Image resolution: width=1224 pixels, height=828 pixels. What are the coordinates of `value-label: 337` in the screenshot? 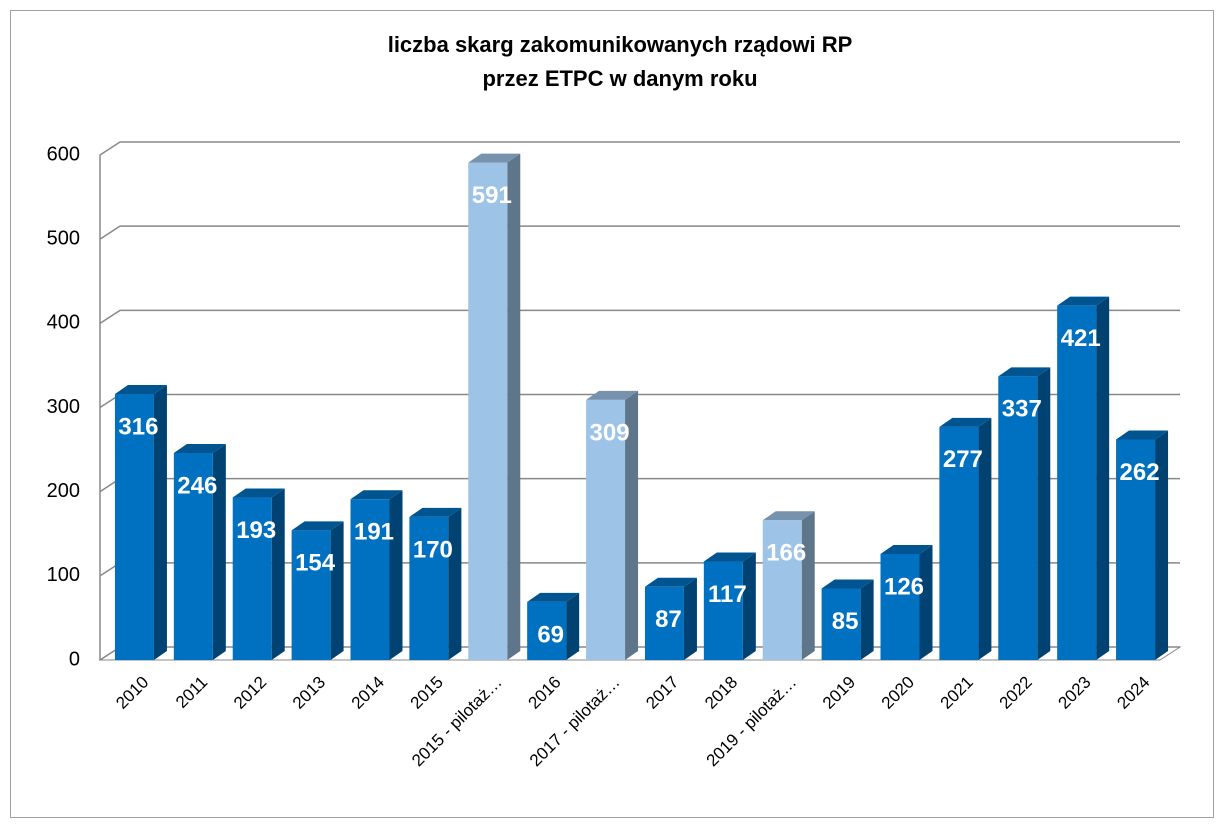 It's located at (1022, 409).